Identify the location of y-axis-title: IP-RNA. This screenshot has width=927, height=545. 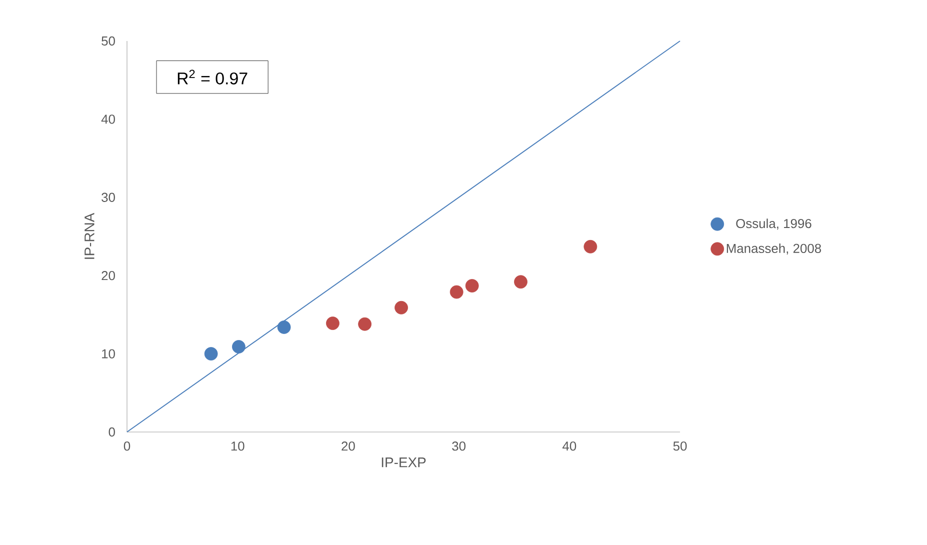
(89, 235).